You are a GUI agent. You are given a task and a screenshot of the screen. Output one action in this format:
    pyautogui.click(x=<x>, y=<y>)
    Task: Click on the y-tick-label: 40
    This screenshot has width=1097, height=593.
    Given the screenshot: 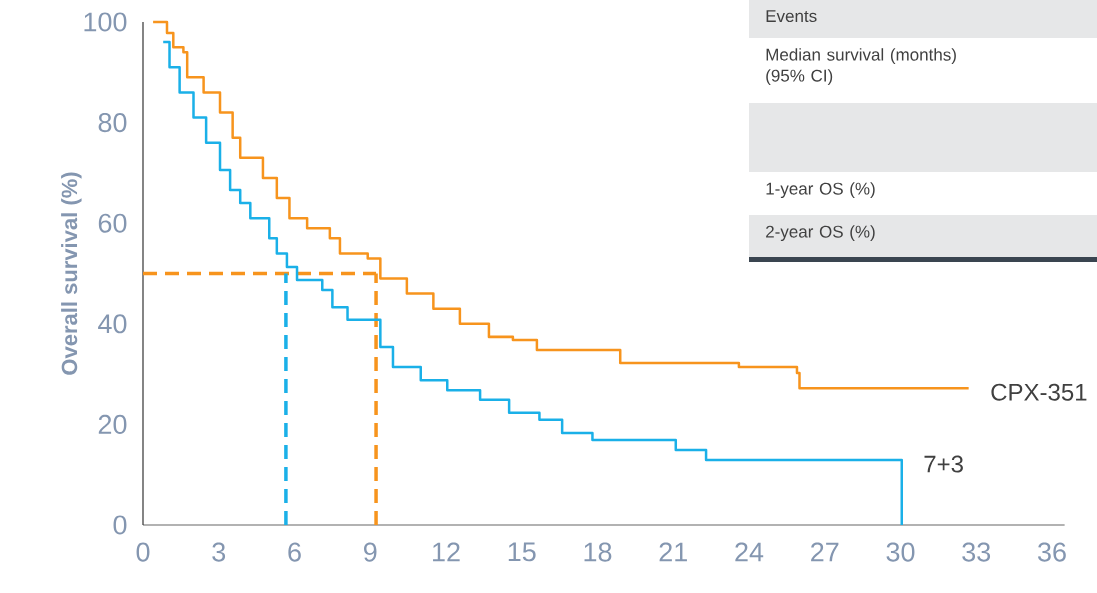 What is the action you would take?
    pyautogui.click(x=112, y=324)
    